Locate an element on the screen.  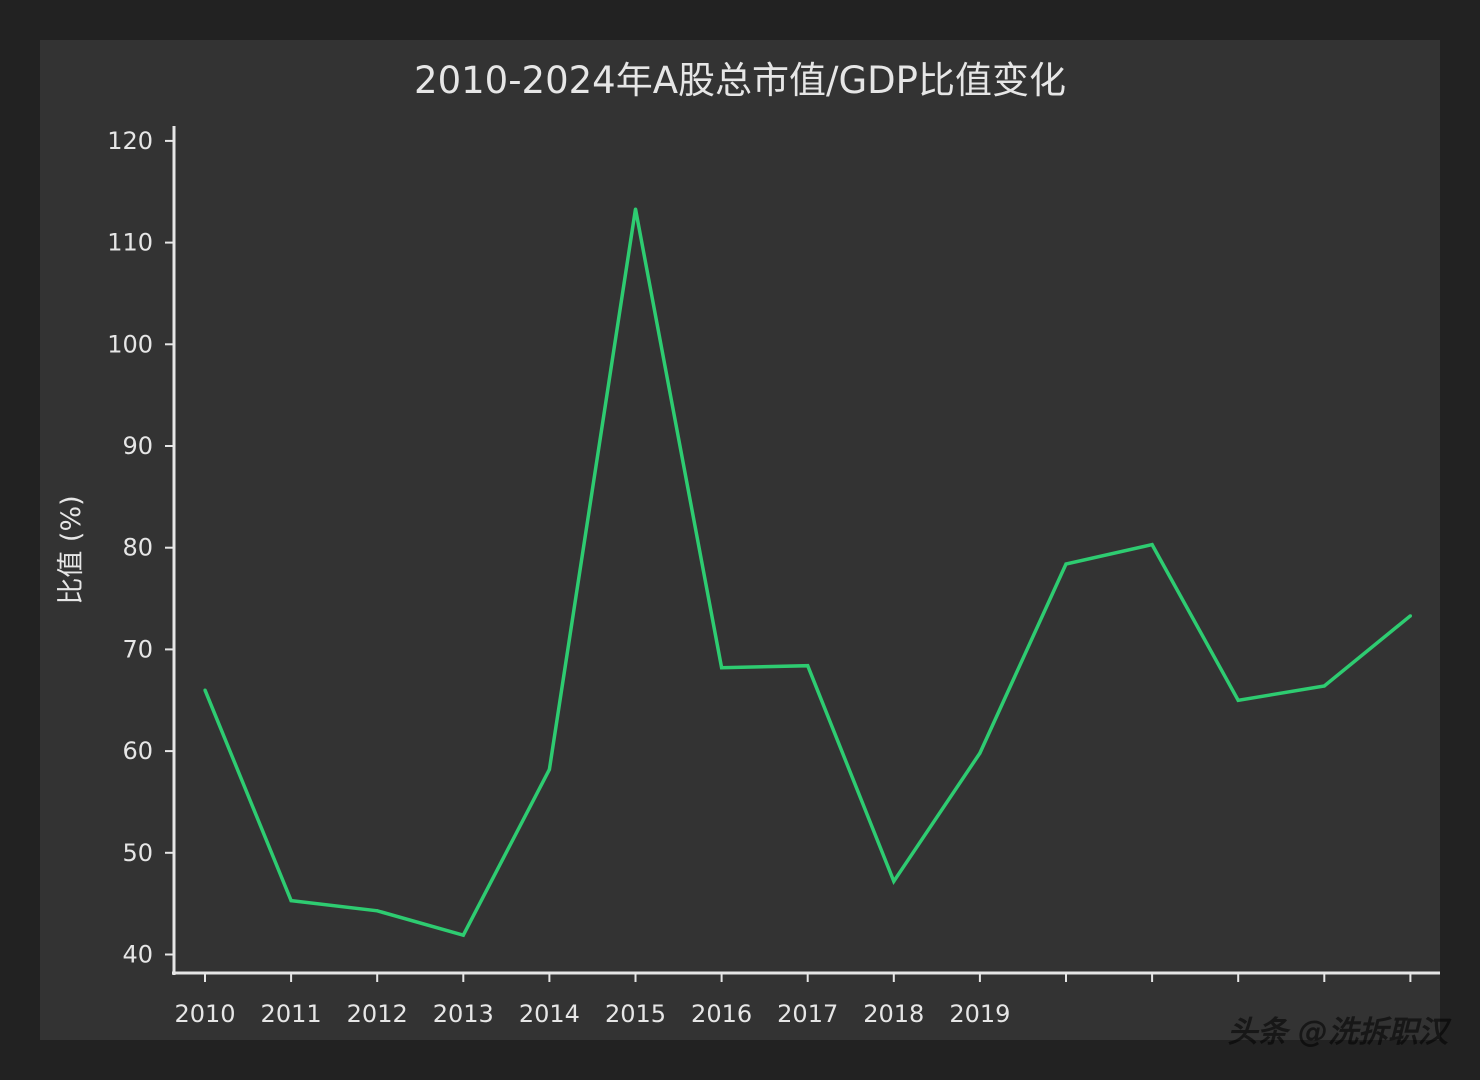
y-tick-label: 70 is located at coordinates (137, 649).